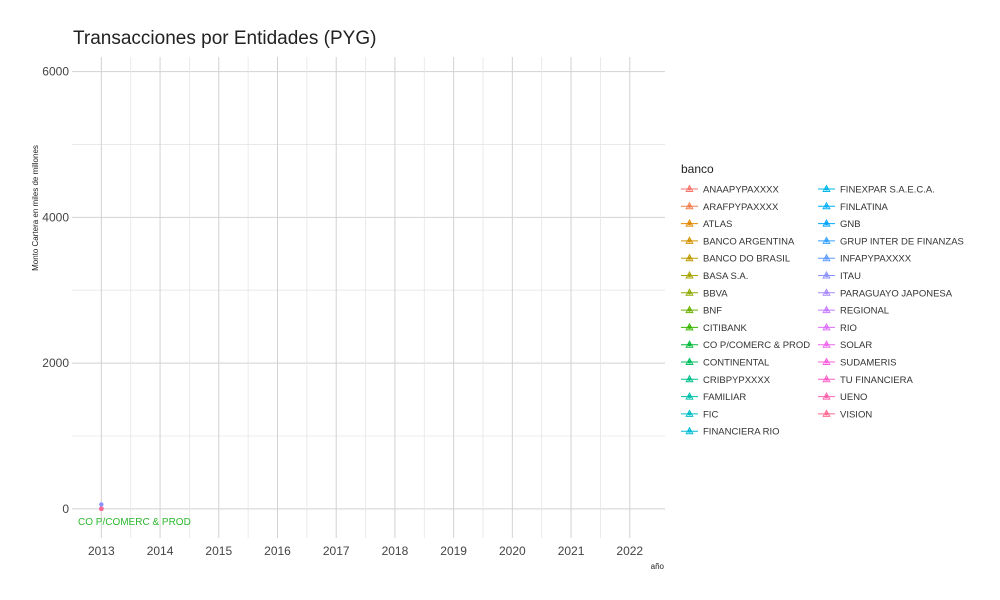  I want to click on chart-title: Transacciones por Entidades (PYG), so click(224, 38).